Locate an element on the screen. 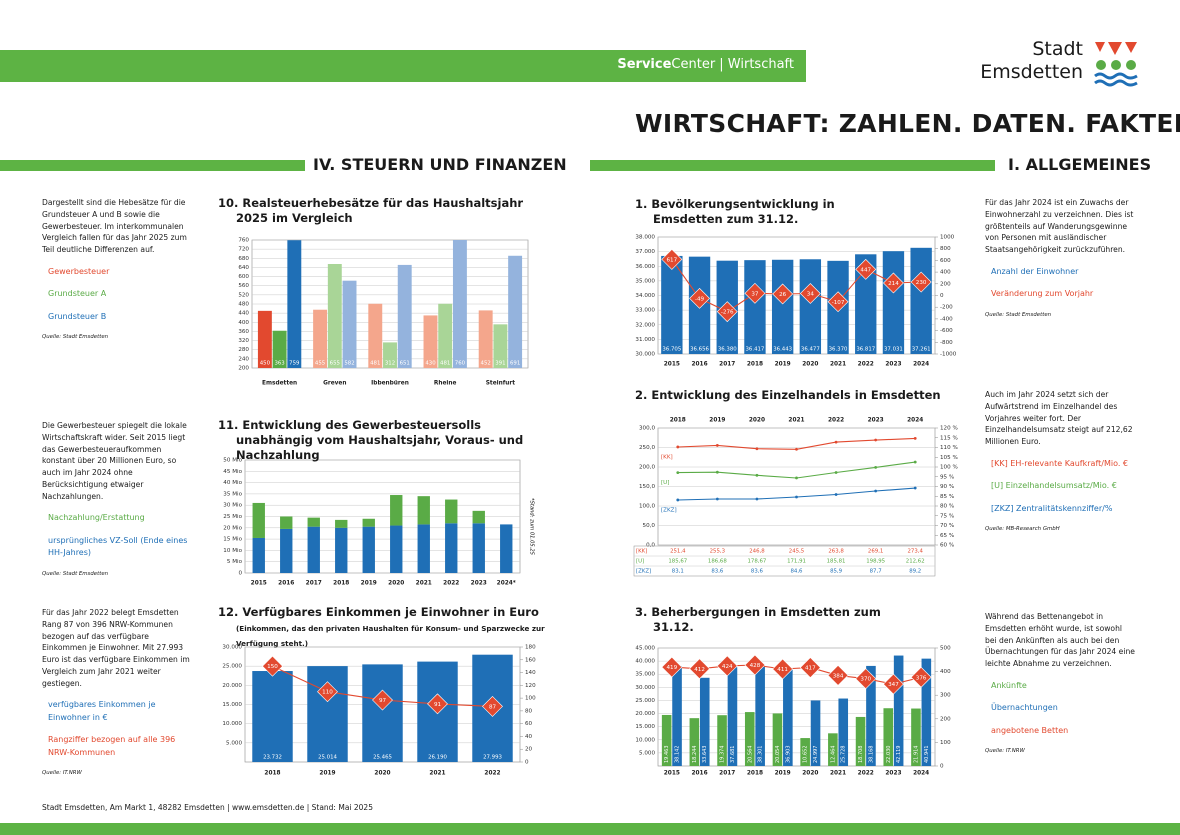 This screenshot has height=835, width=1180. y-tick-label: 45.000 is located at coordinates (645, 649).